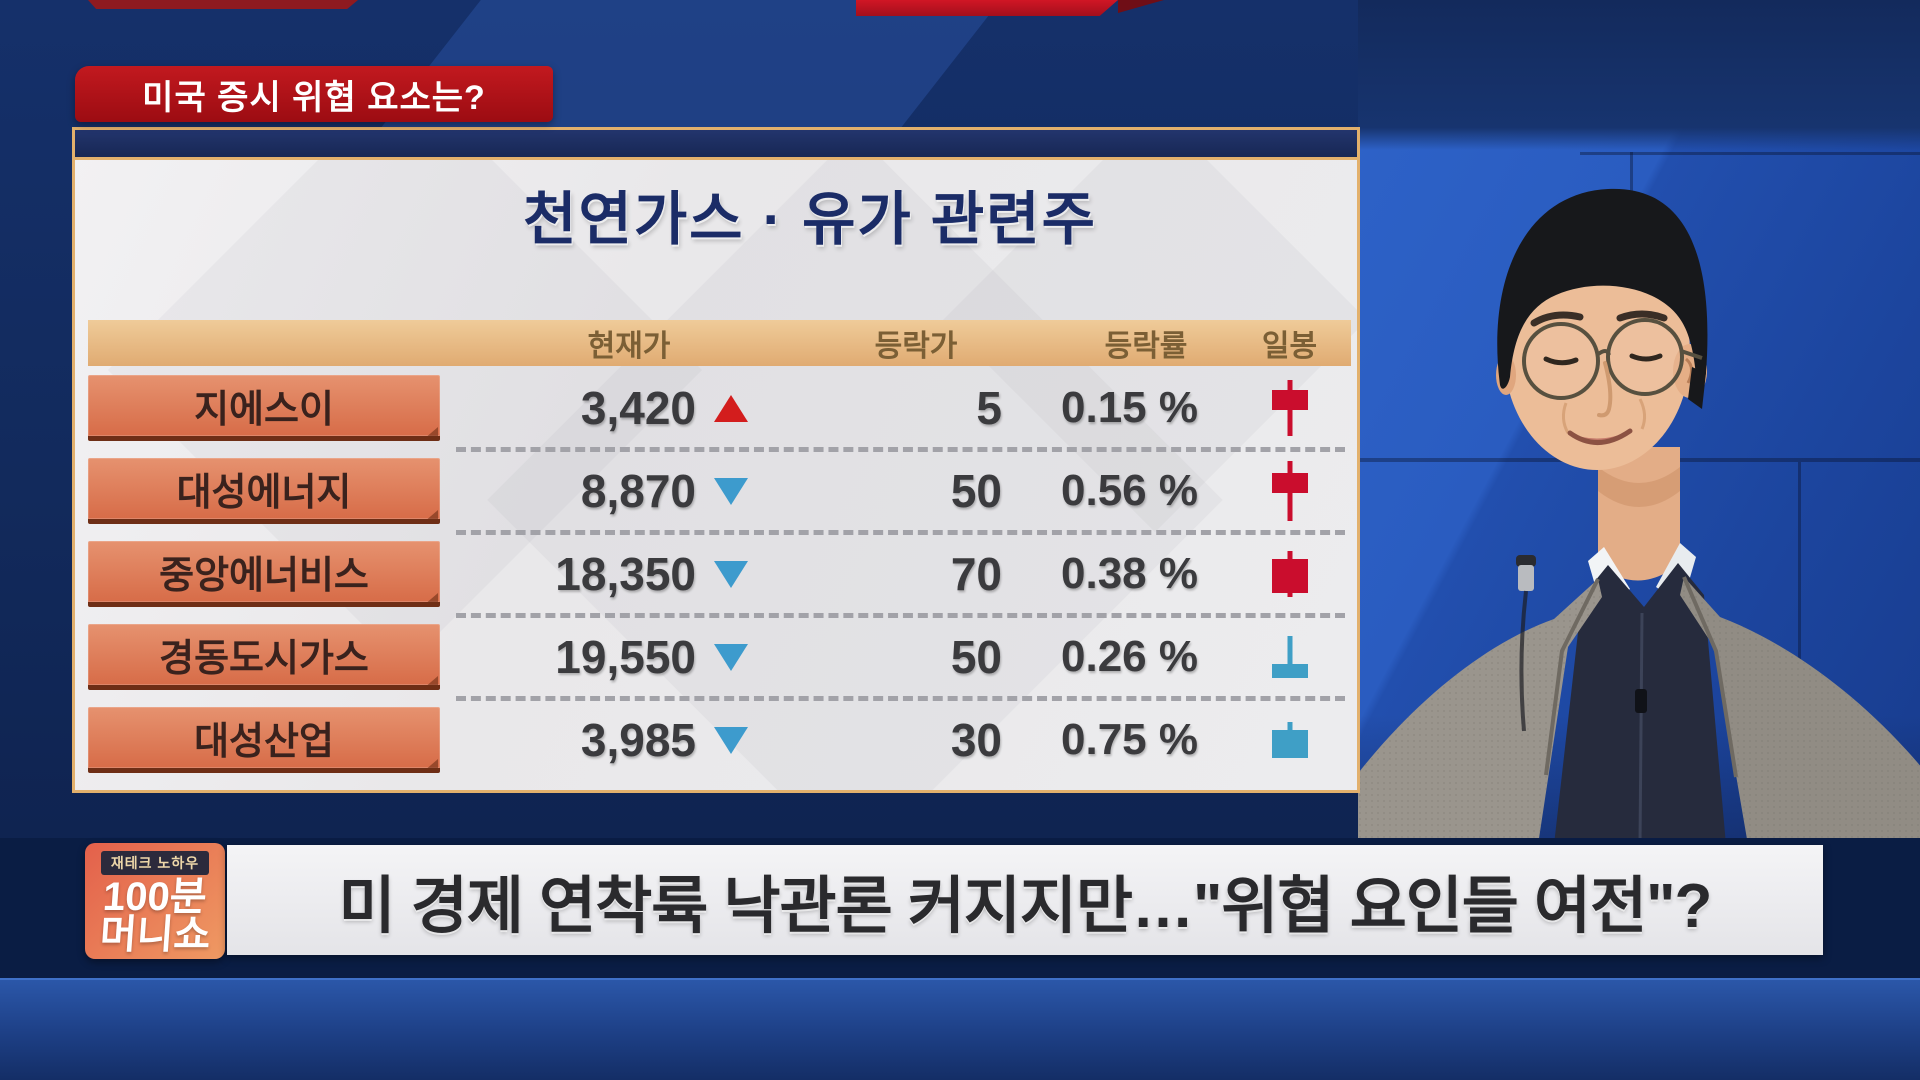 This screenshot has height=1080, width=1920. I want to click on stock-name: 대성산업, so click(264, 740).